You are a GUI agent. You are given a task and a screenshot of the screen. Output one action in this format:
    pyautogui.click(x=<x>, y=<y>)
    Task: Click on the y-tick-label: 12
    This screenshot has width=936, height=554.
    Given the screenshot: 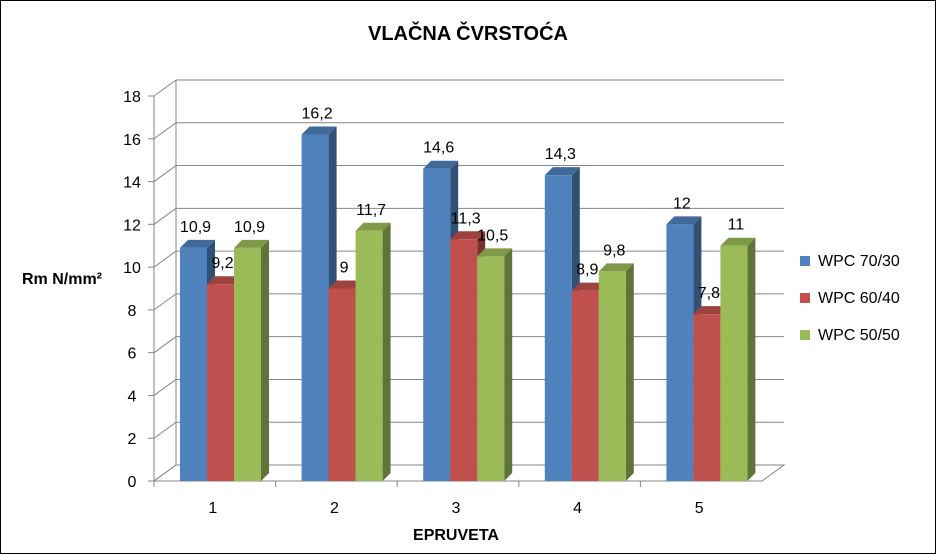 What is the action you would take?
    pyautogui.click(x=132, y=225)
    